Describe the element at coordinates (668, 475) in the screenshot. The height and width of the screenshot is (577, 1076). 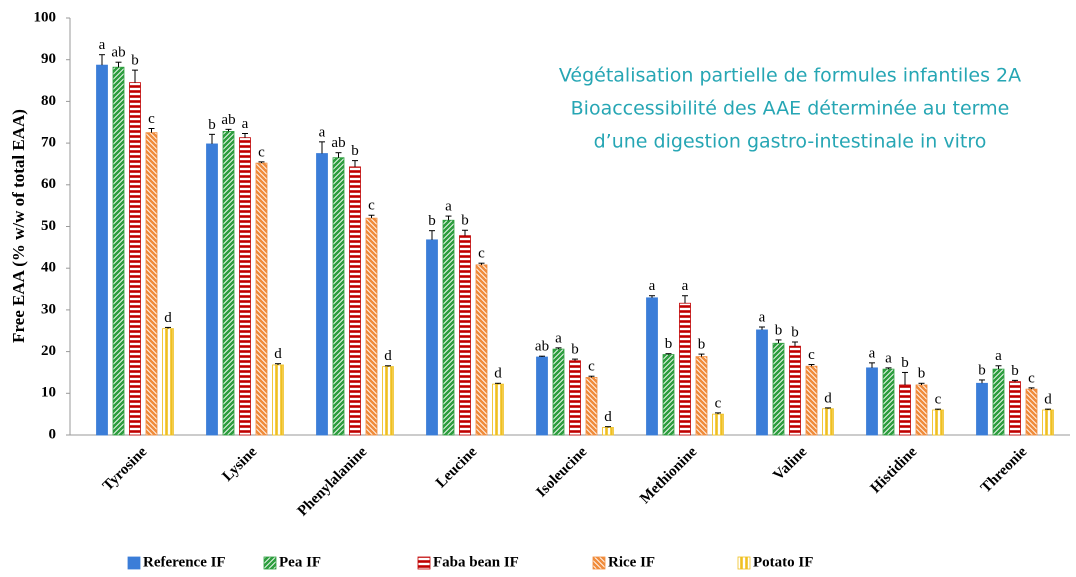
I see `x-tick-label: Methionine` at that location.